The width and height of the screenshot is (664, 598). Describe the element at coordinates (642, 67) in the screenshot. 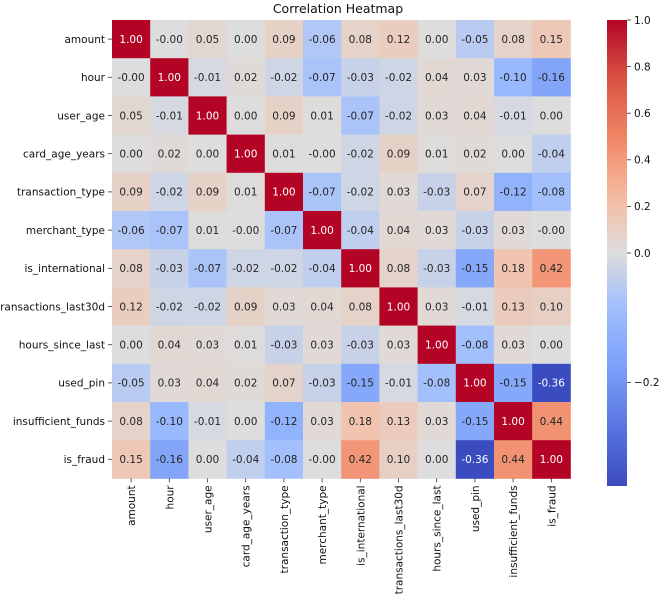

I see `colorbar-tick-label: 0.8` at that location.